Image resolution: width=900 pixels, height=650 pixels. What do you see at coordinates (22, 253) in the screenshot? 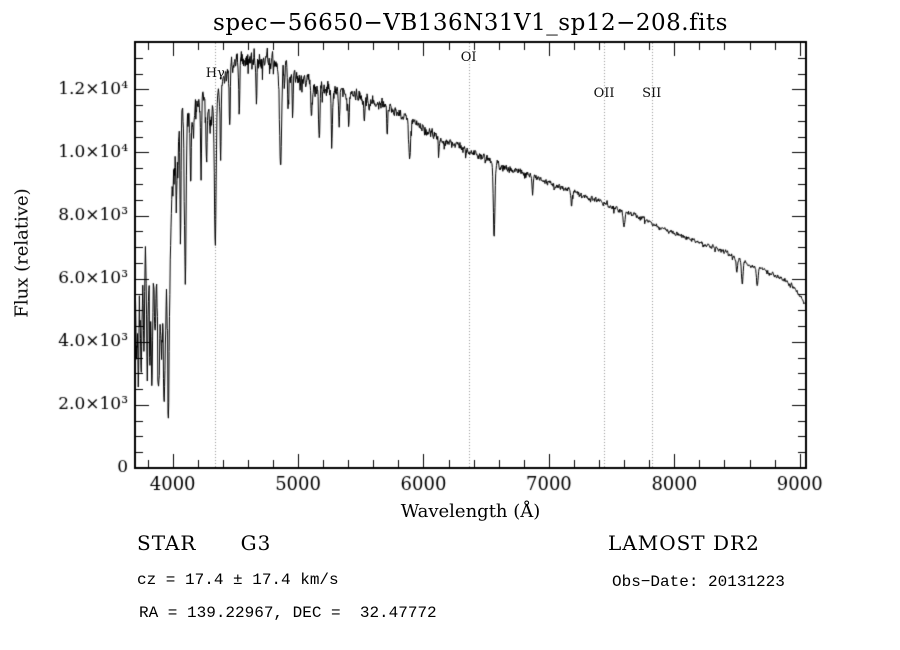
I see `y-axis-label: Flux (relative)` at bounding box center [22, 253].